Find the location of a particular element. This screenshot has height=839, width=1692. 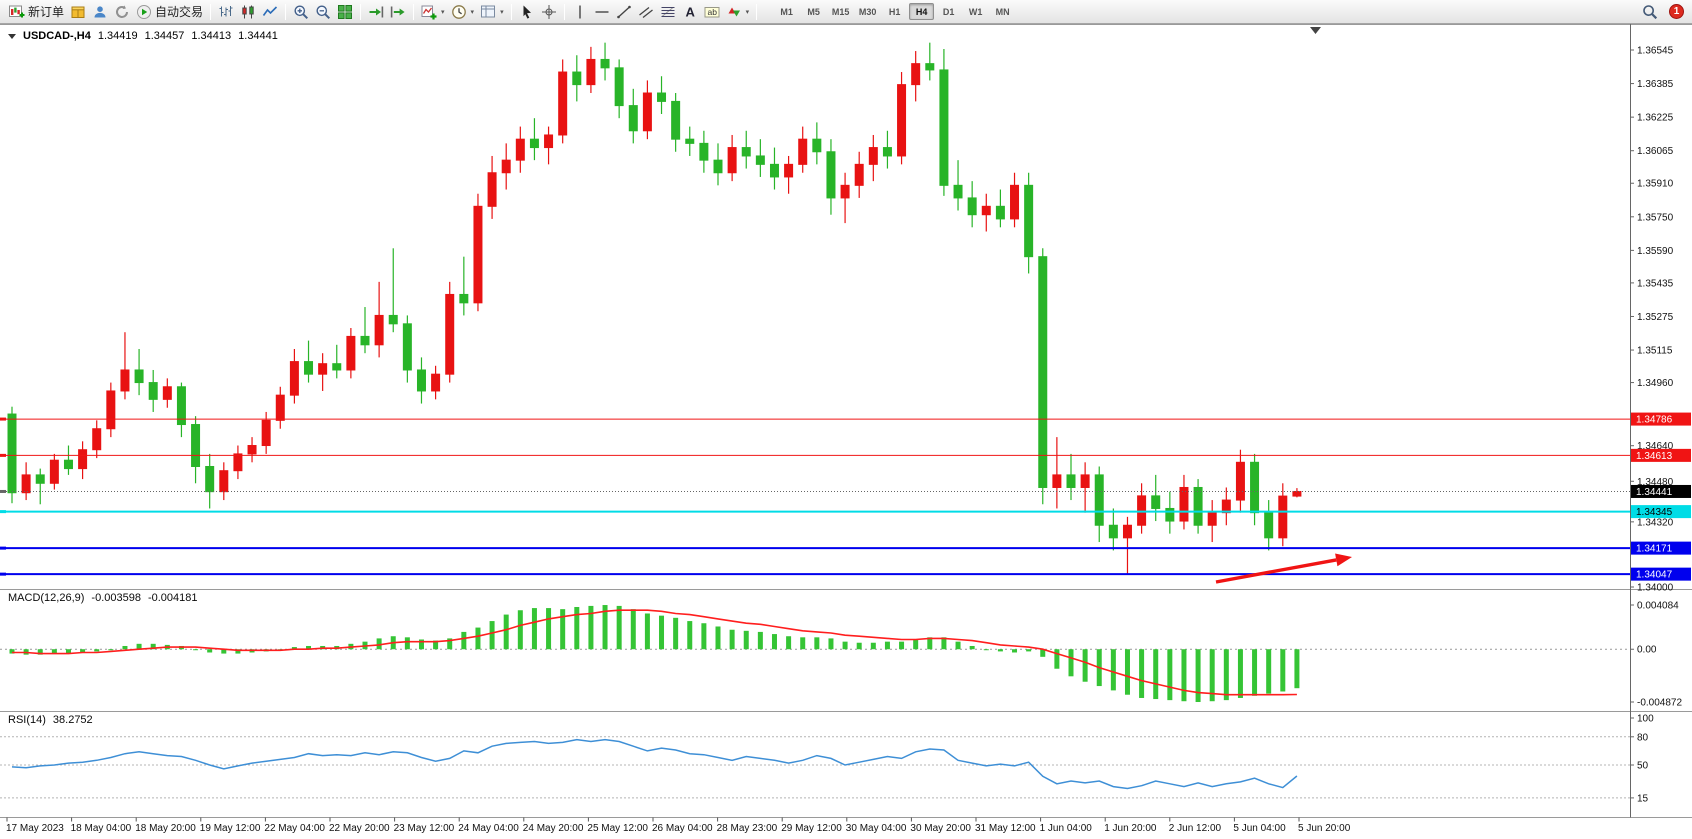

rsi-indicator is located at coordinates (815, 767).